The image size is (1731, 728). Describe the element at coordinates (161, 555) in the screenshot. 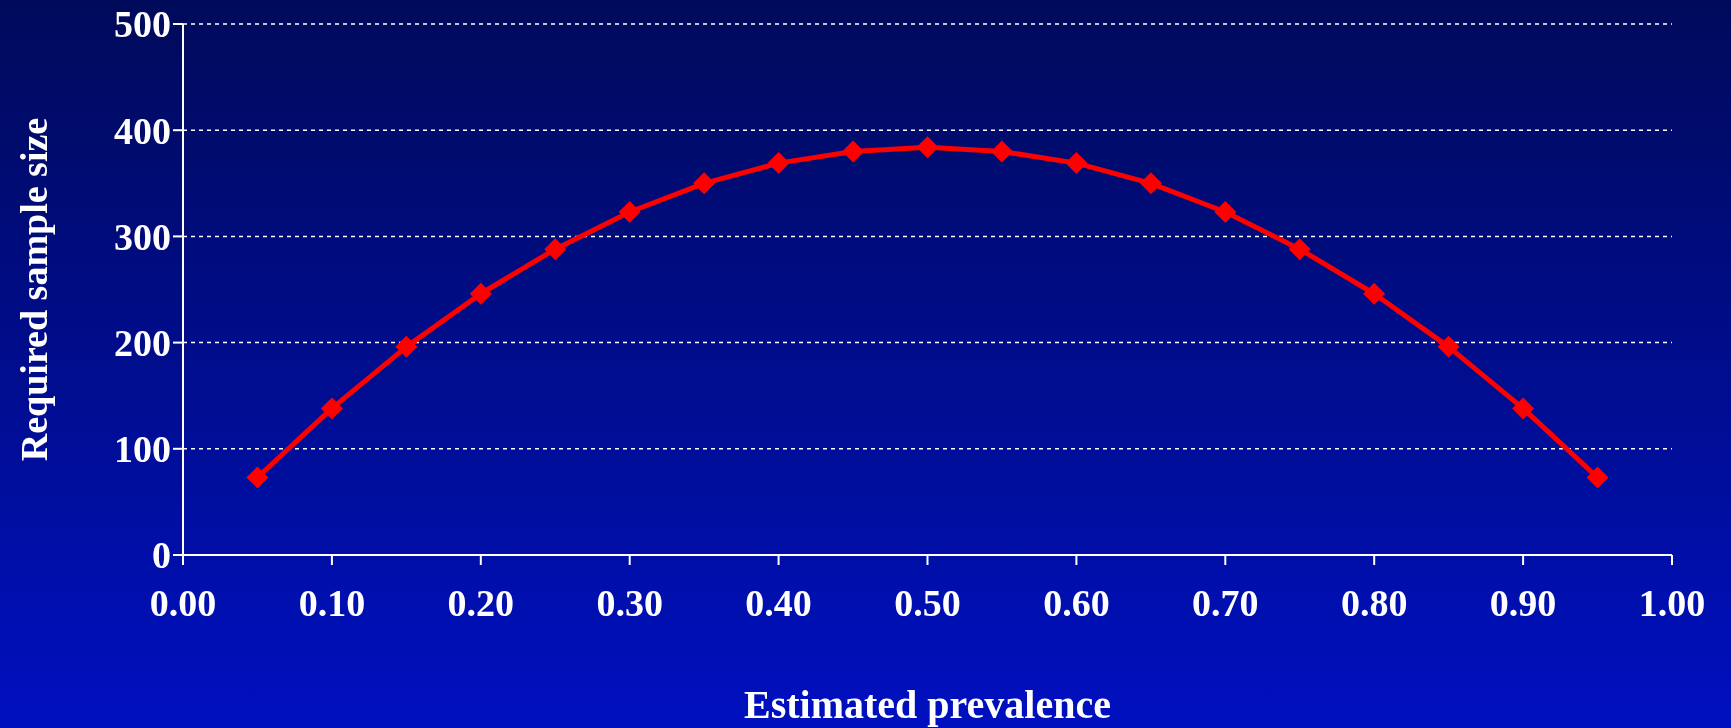

I see `y-tick-label: 0` at that location.